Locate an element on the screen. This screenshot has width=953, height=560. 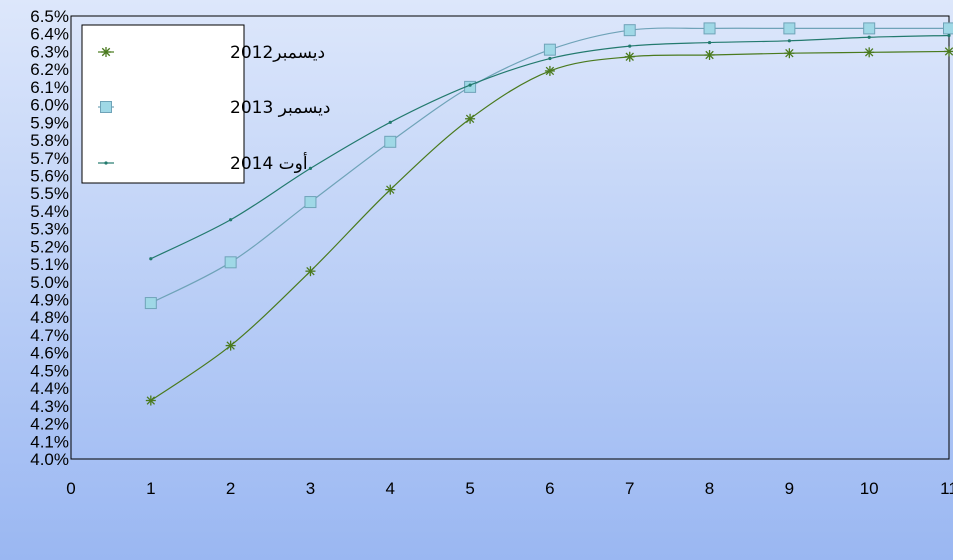
y-tick-label: 4.6% is located at coordinates (49, 353).